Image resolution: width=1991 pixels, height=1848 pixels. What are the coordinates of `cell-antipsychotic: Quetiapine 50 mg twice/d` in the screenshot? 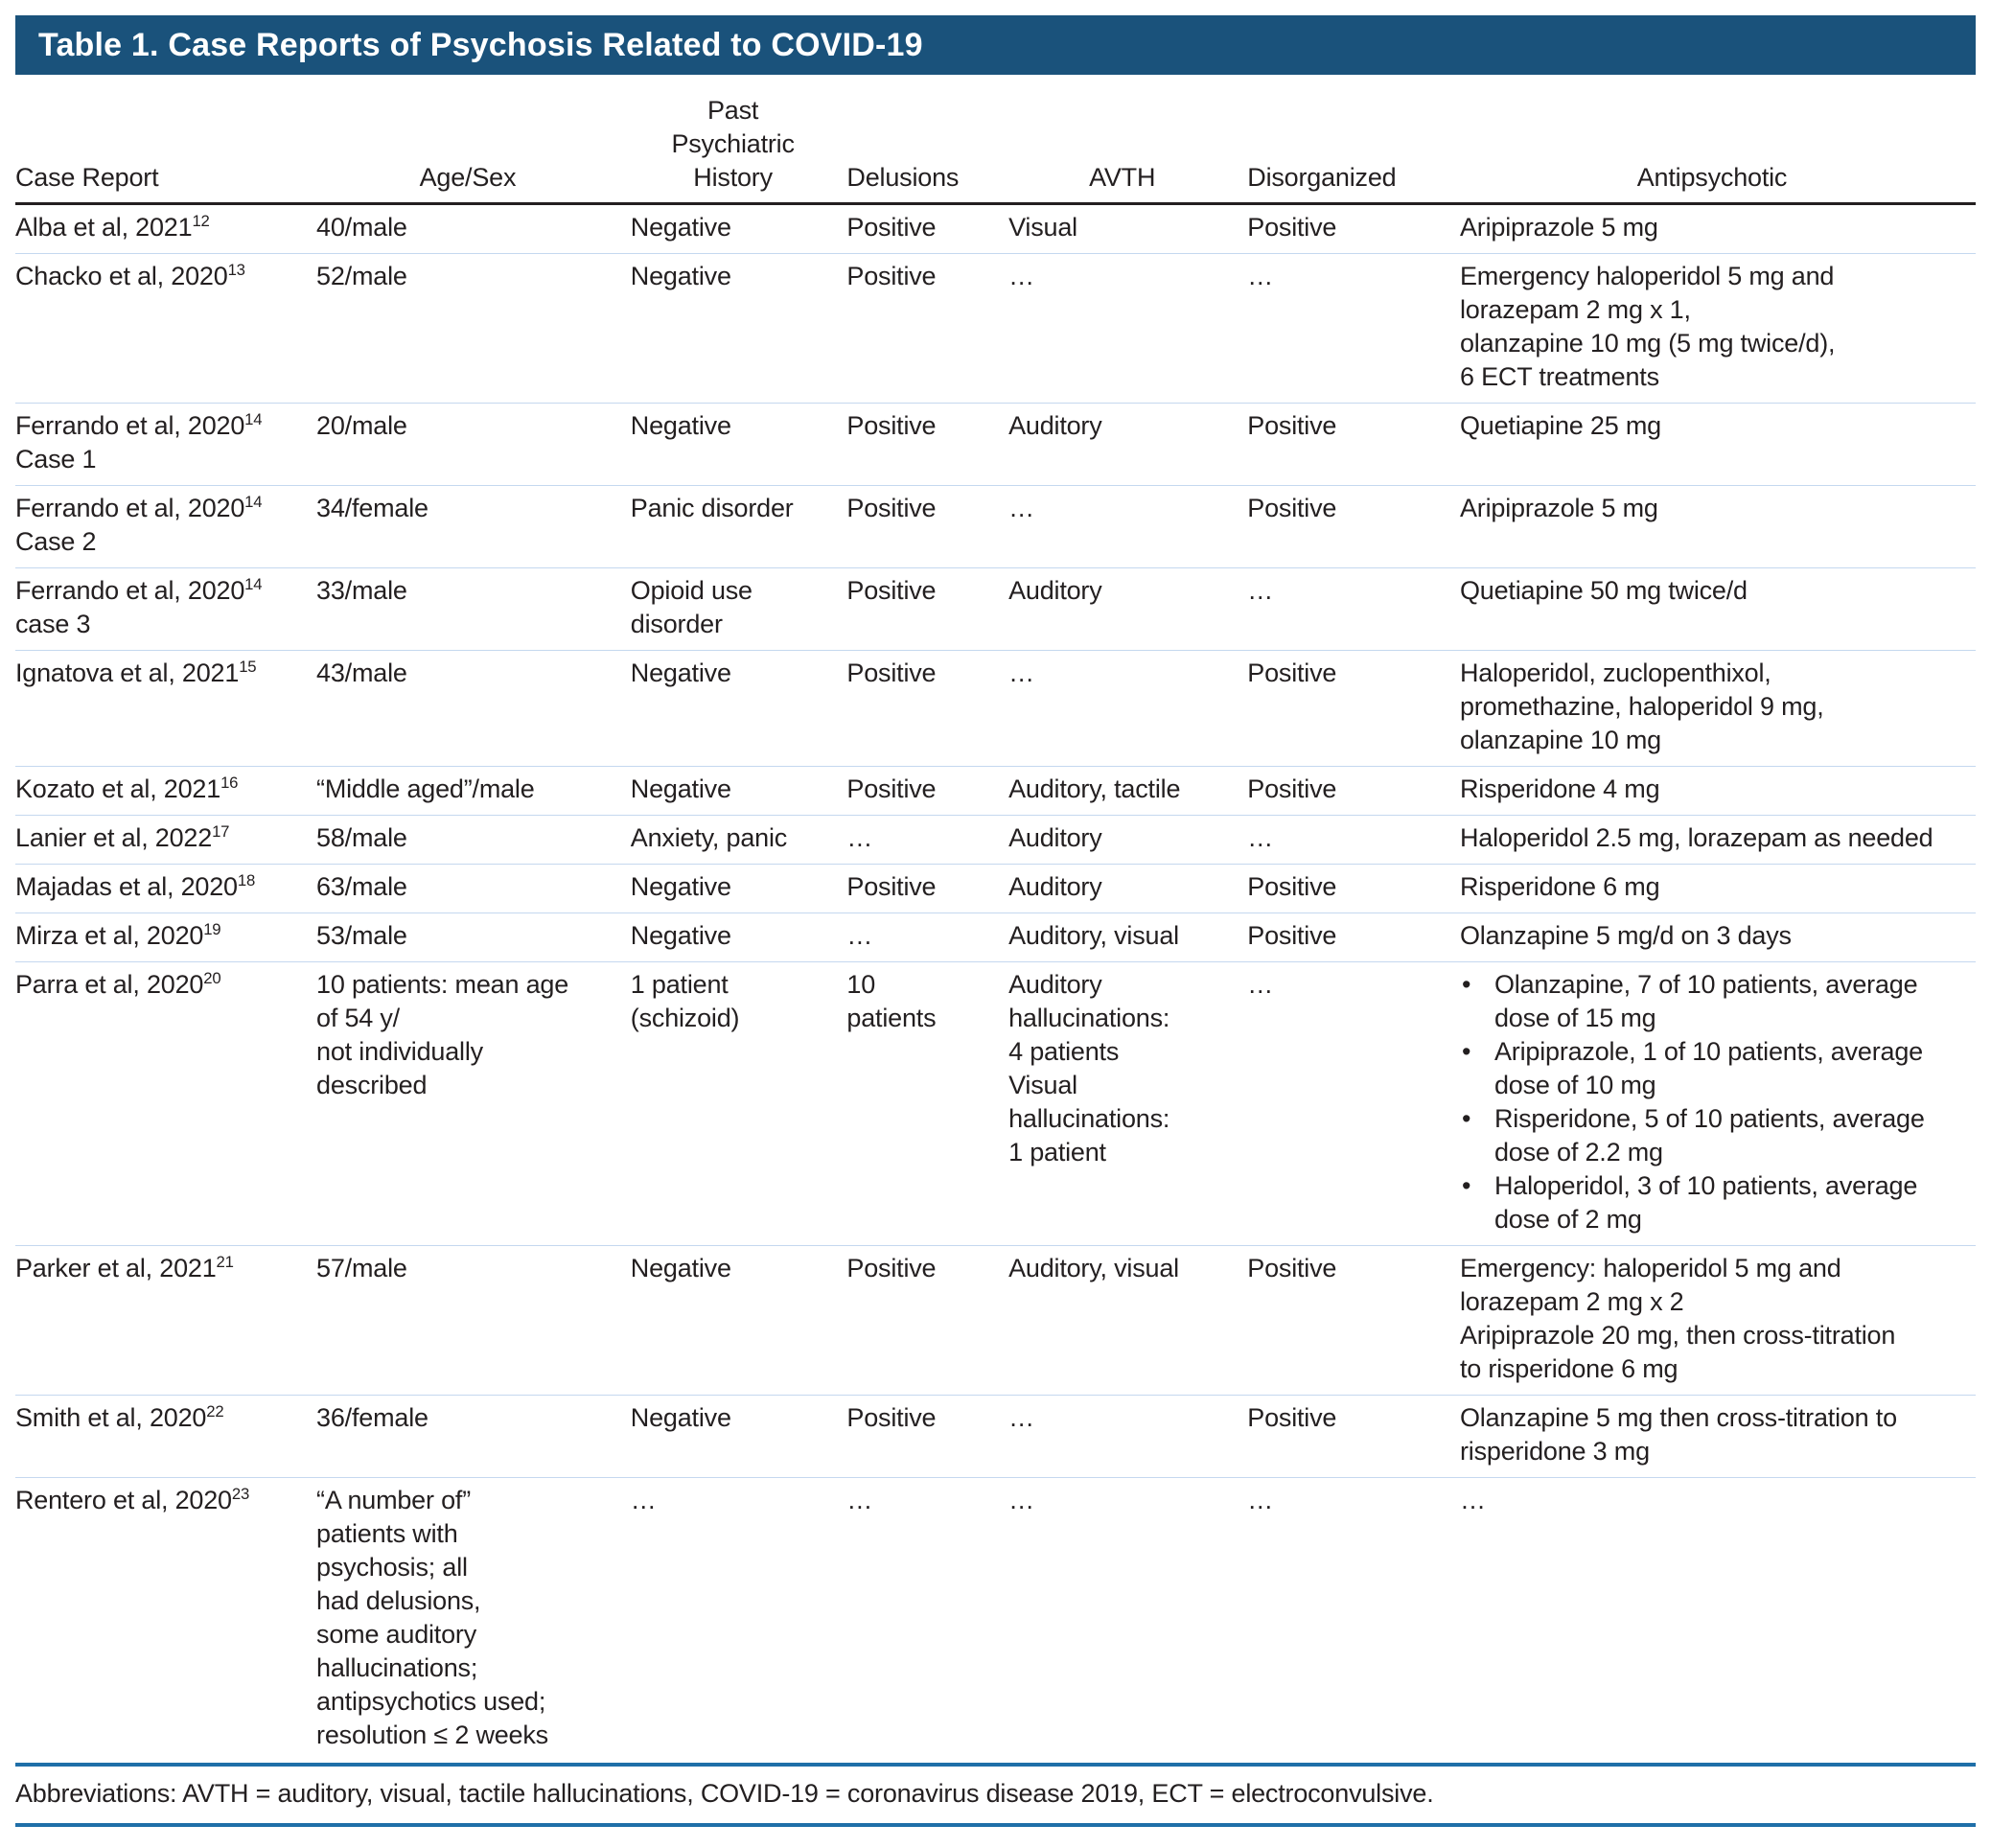 It's located at (1718, 609).